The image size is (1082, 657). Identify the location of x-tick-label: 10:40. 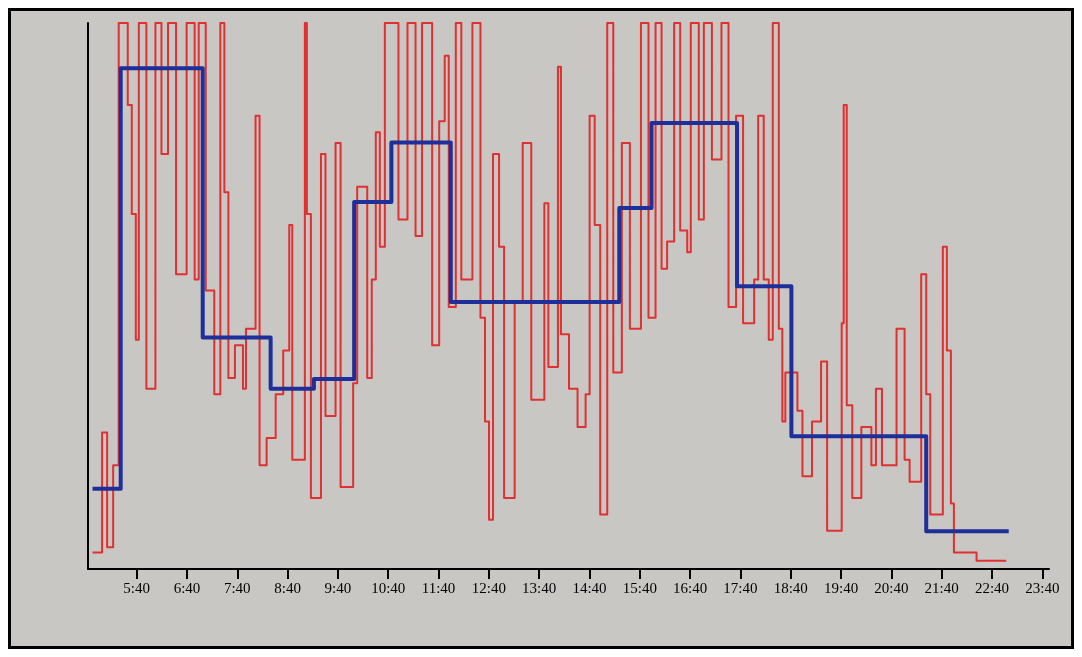
(388, 588).